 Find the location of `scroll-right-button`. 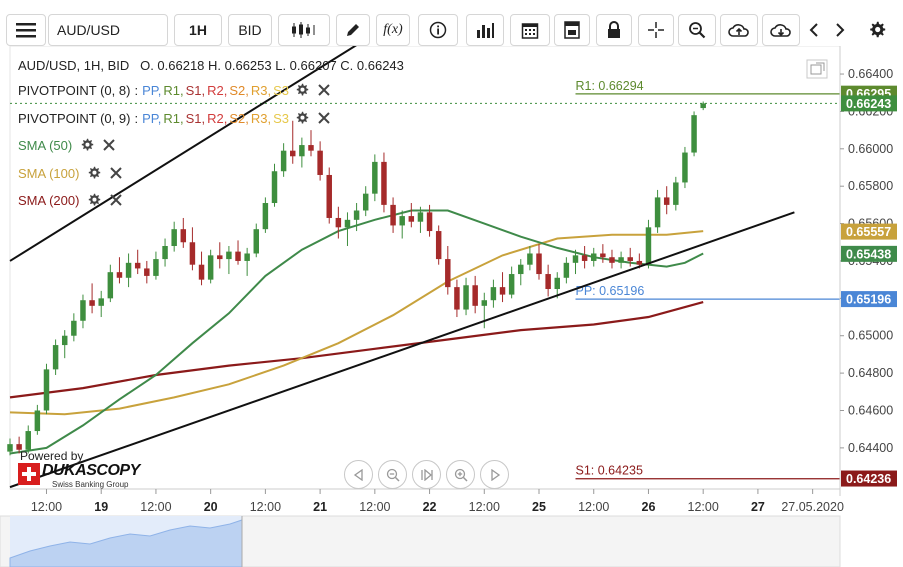

scroll-right-button is located at coordinates (840, 30).